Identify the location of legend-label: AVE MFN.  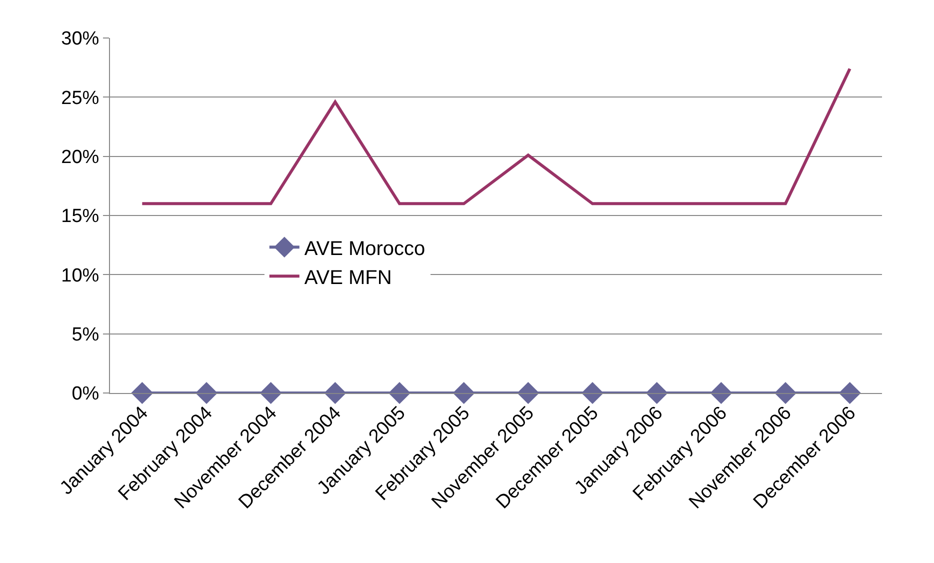
(348, 277).